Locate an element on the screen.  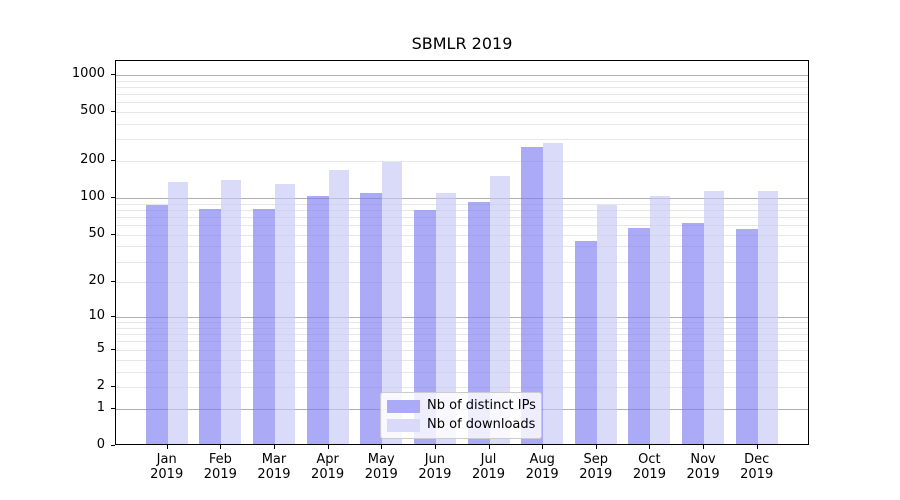
bar-distinct-ips-feb is located at coordinates (210, 326).